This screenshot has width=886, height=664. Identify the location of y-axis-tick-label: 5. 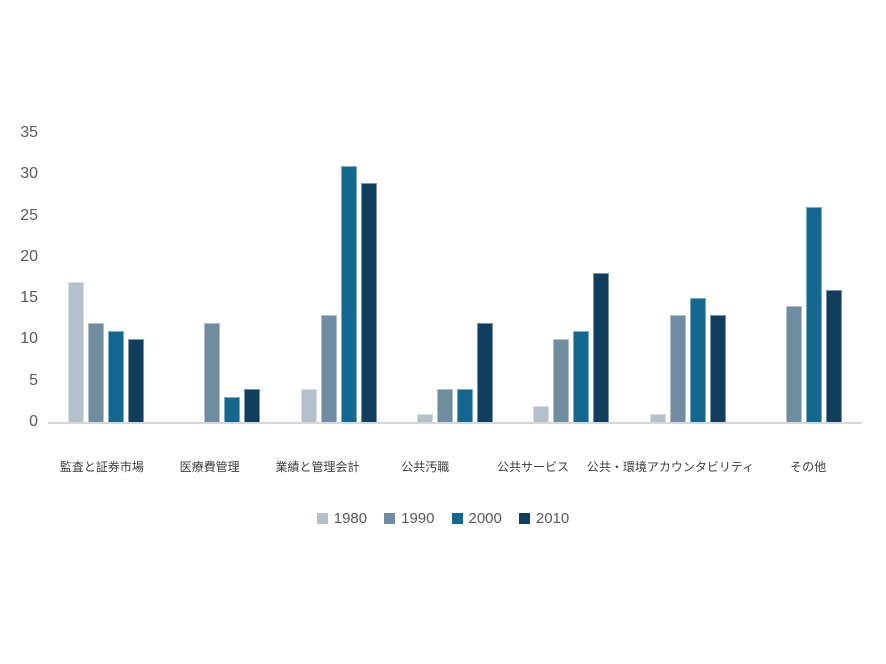
(33, 380).